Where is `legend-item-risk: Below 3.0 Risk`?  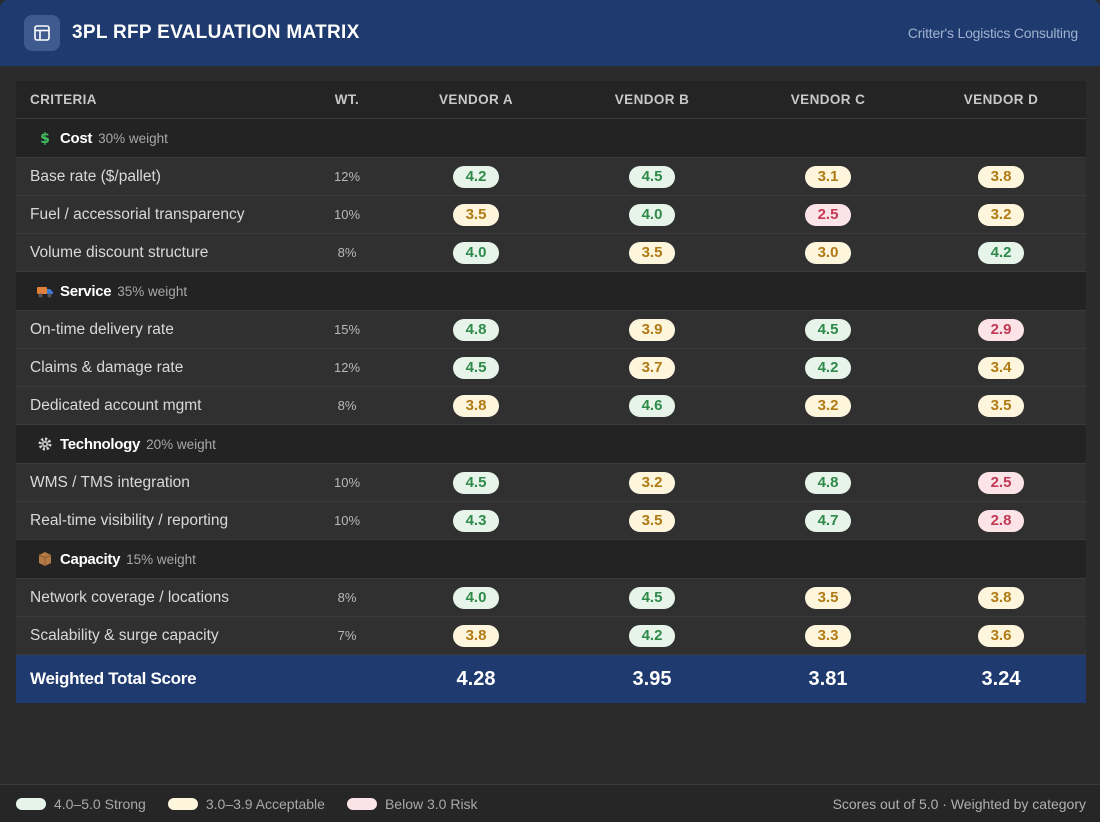
legend-item-risk: Below 3.0 Risk is located at coordinates (412, 803).